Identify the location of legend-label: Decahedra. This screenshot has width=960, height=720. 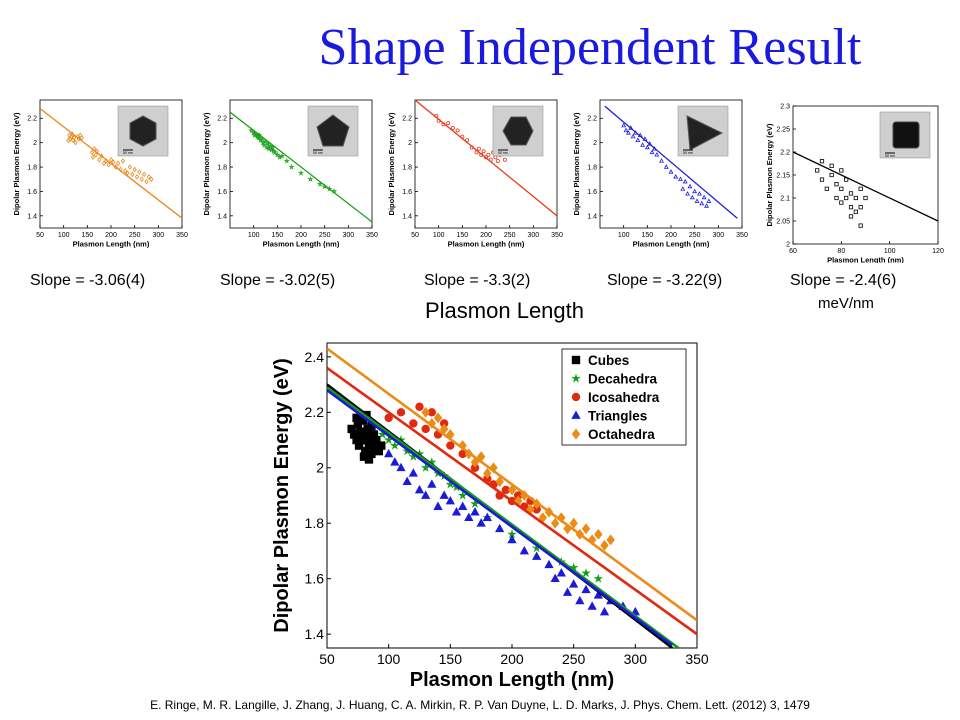
(623, 379).